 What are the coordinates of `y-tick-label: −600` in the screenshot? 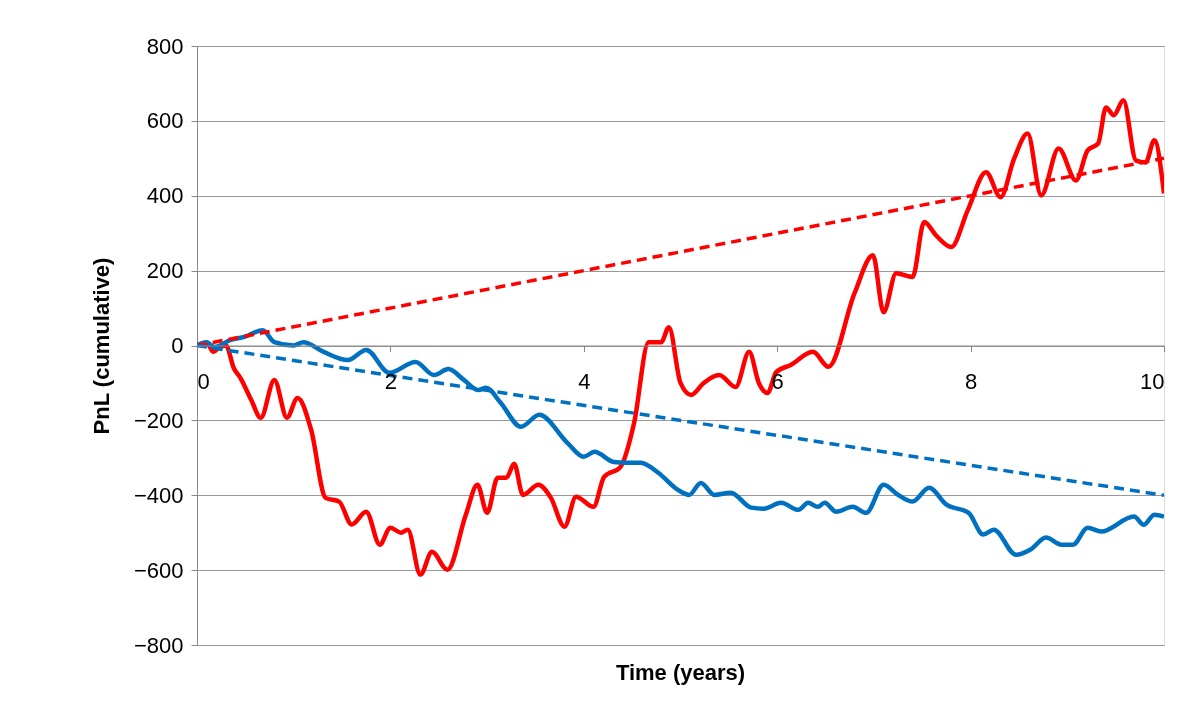 It's located at (158, 570).